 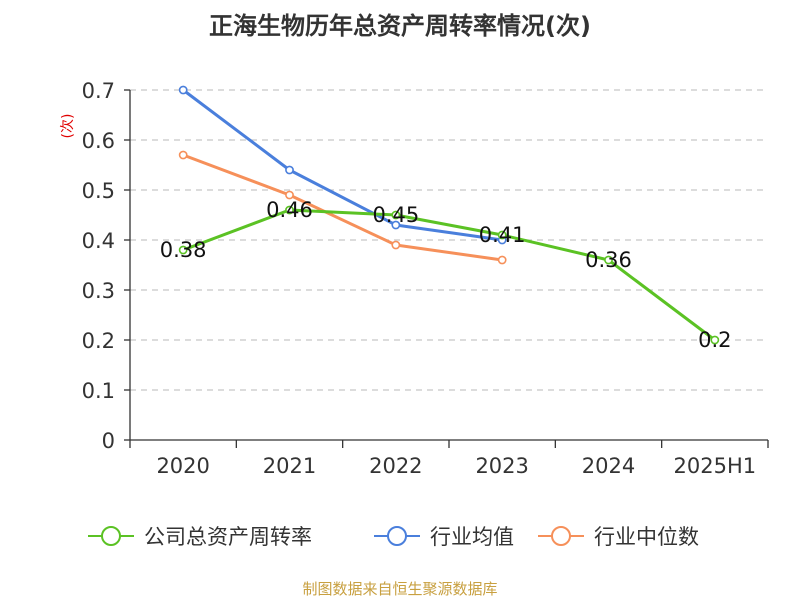 What do you see at coordinates (98, 391) in the screenshot?
I see `y-tick-label: 0.1` at bounding box center [98, 391].